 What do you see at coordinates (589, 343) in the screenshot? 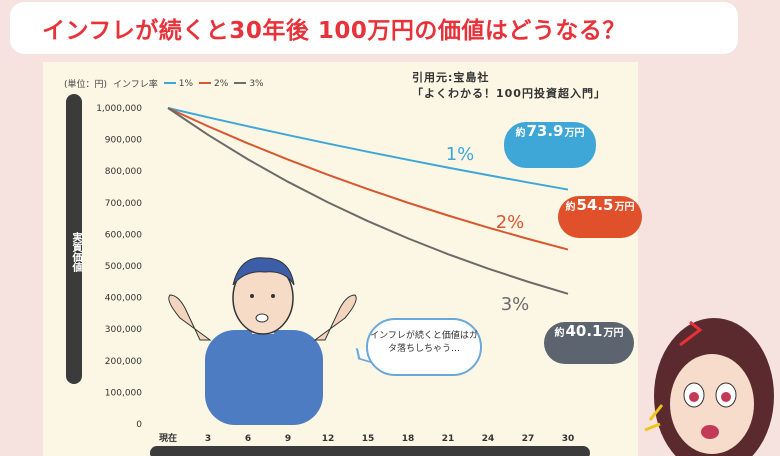
I see `value-bubble-3pct: 約 40.1 万円` at bounding box center [589, 343].